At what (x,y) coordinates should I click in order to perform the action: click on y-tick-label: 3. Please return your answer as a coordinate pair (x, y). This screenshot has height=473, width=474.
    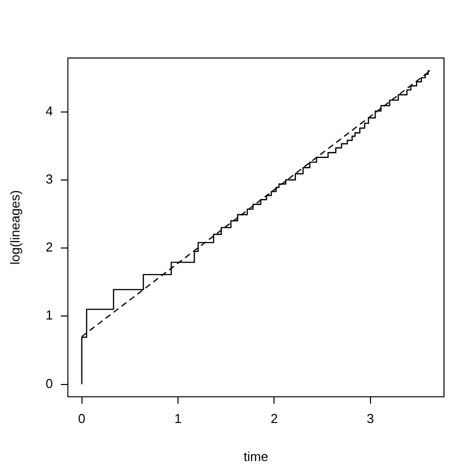
    Looking at the image, I should click on (49, 178).